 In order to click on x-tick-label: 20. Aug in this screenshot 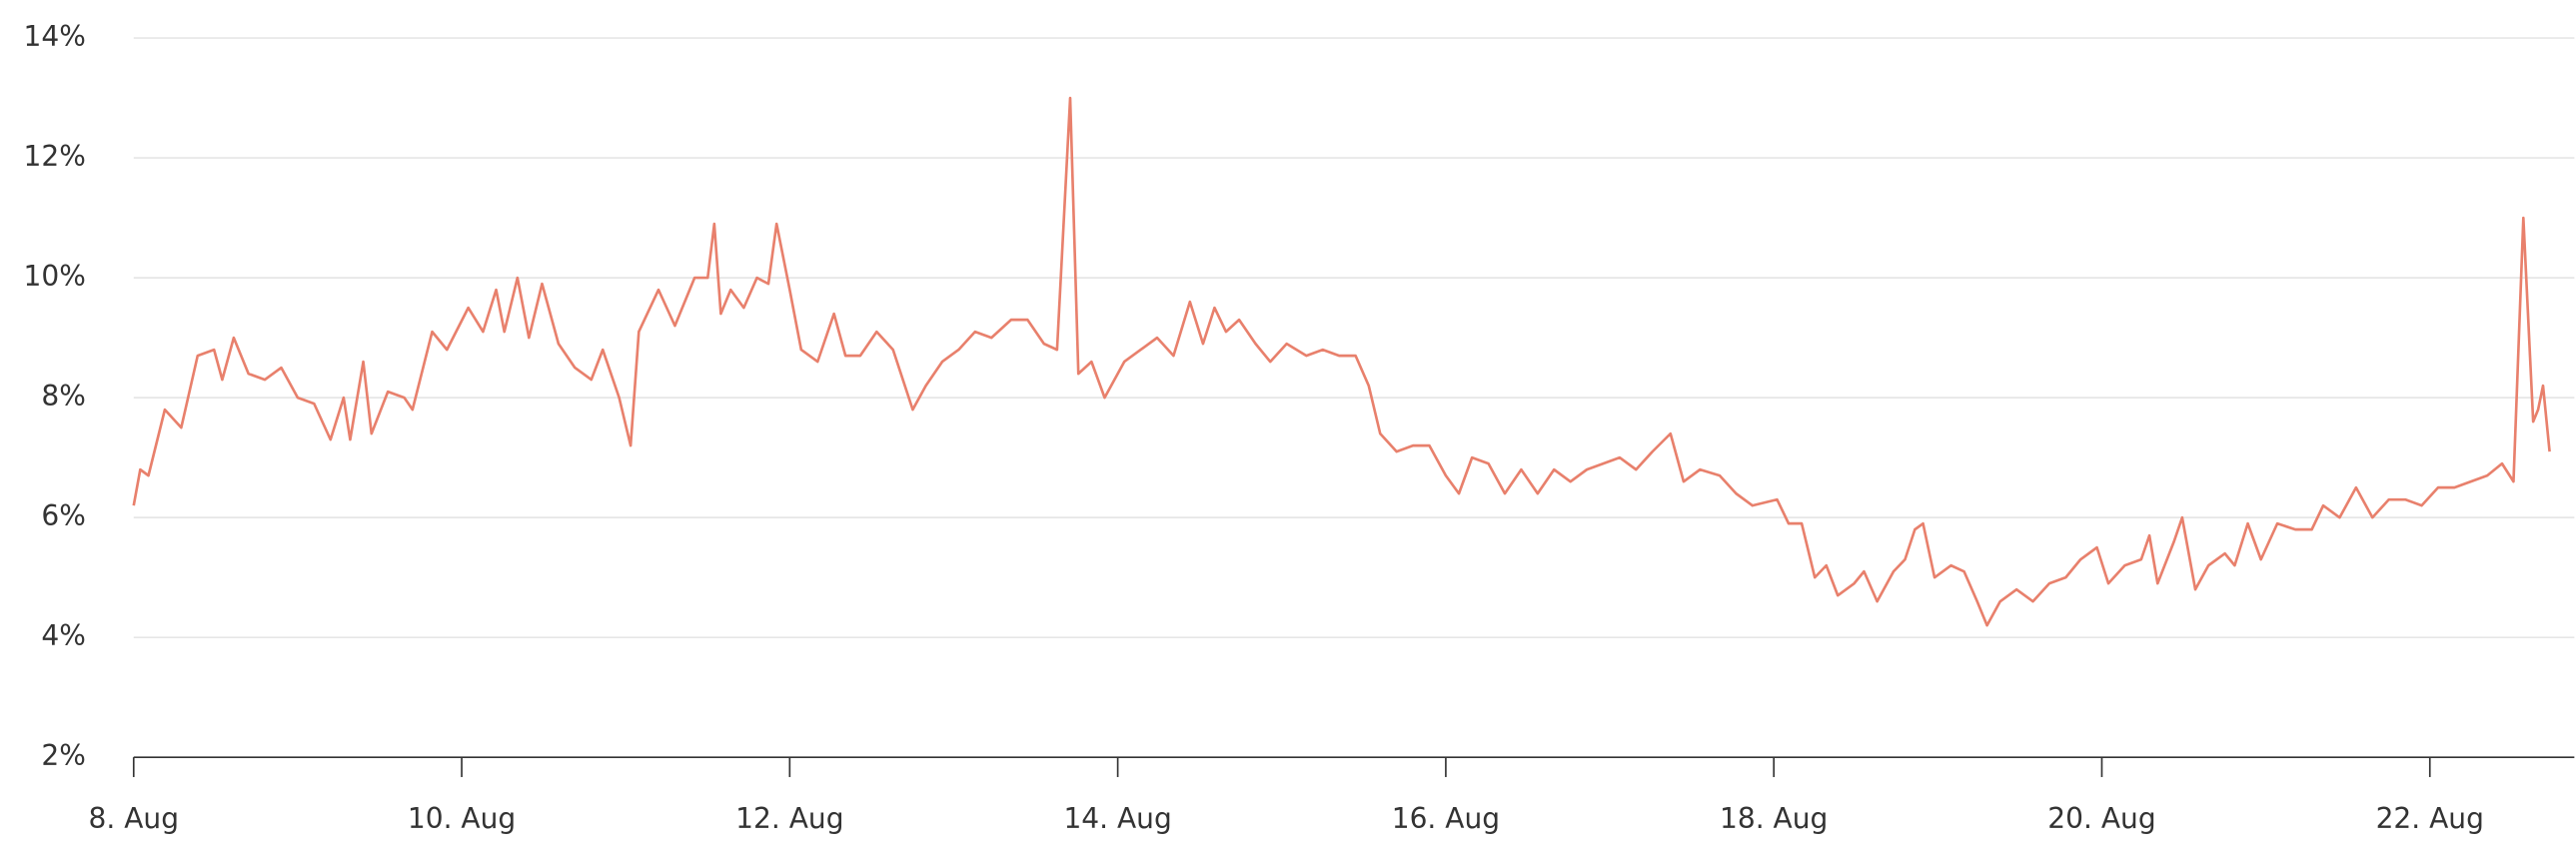, I will do `click(2101, 818)`.